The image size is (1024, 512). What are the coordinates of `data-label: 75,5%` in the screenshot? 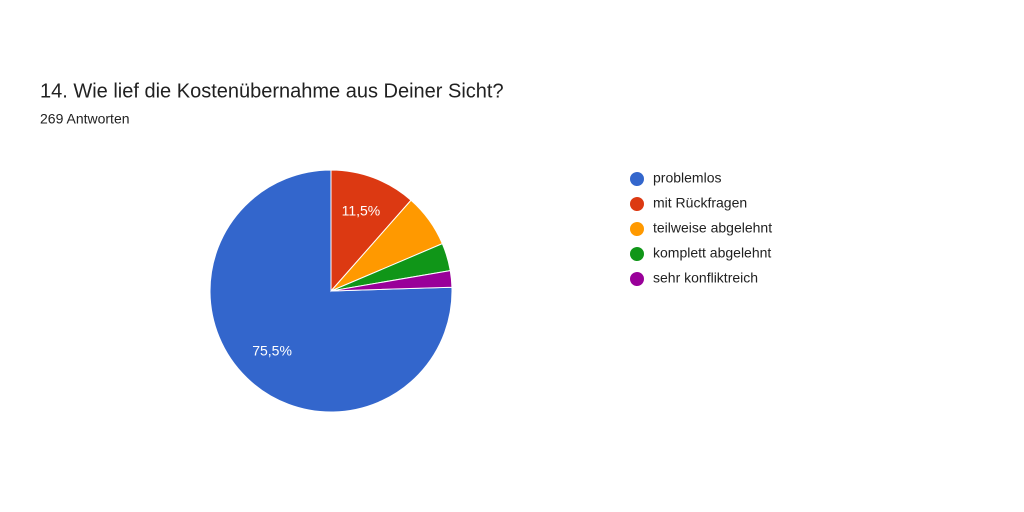 It's located at (272, 351).